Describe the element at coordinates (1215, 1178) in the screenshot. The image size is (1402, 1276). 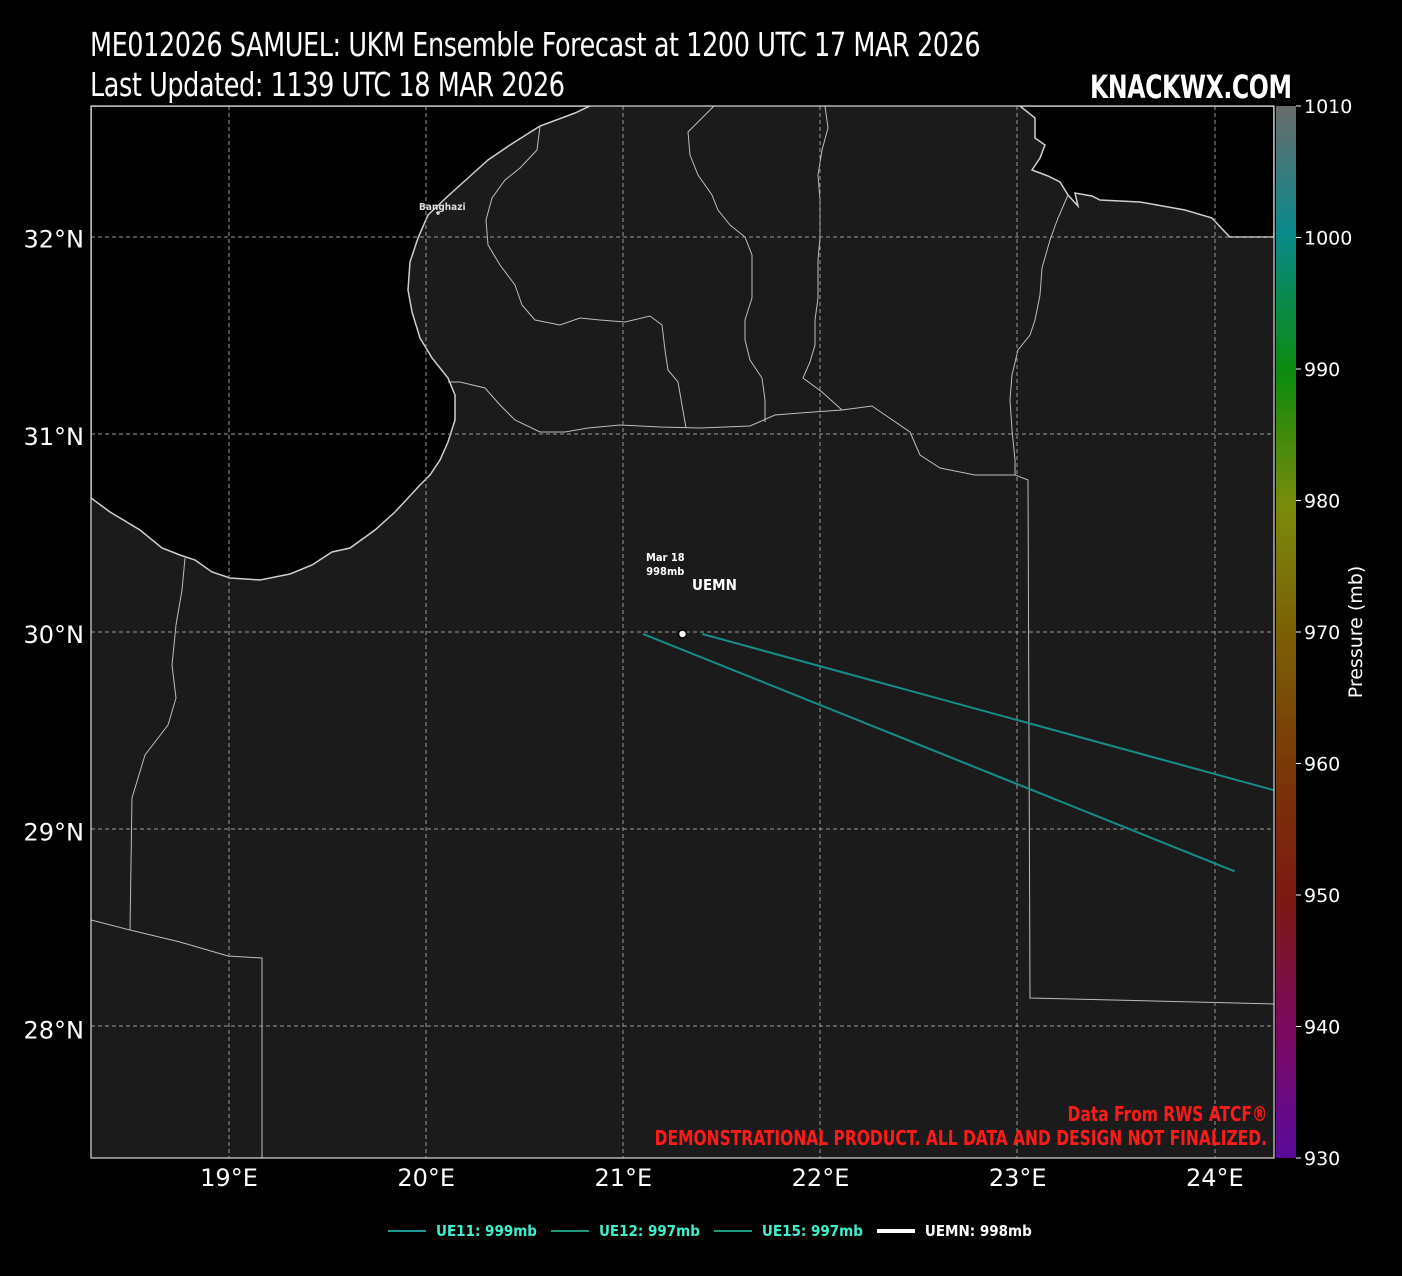
I see `lon-tick-label: 24°E` at that location.